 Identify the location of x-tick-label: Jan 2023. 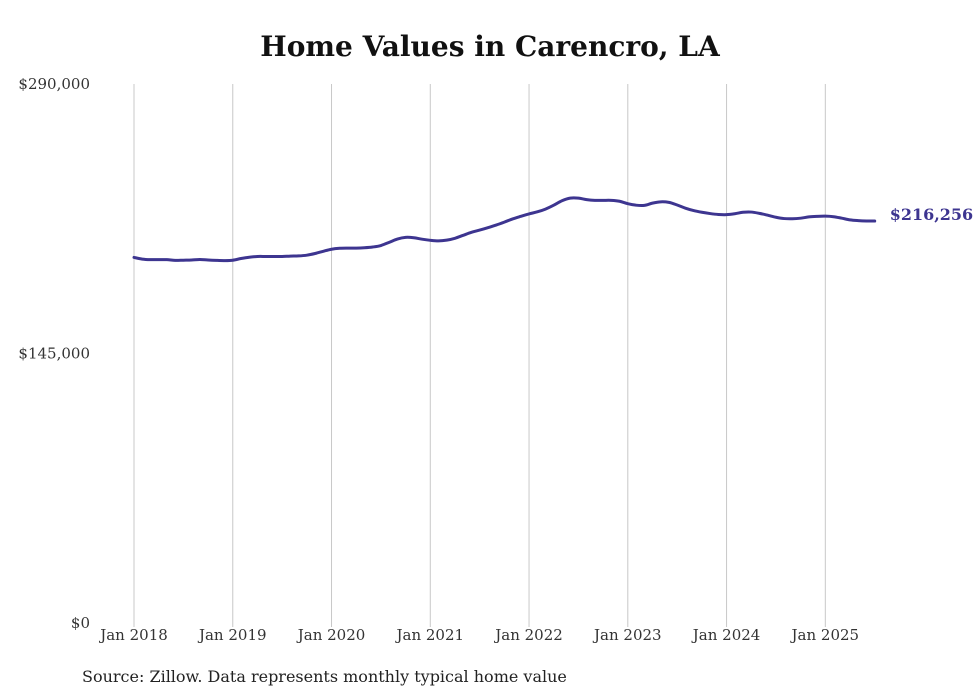
(627, 635).